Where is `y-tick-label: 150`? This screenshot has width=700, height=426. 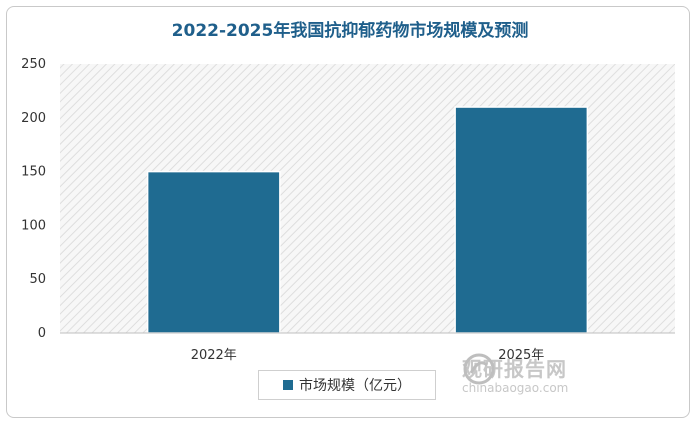 y-tick-label: 150 is located at coordinates (33, 172).